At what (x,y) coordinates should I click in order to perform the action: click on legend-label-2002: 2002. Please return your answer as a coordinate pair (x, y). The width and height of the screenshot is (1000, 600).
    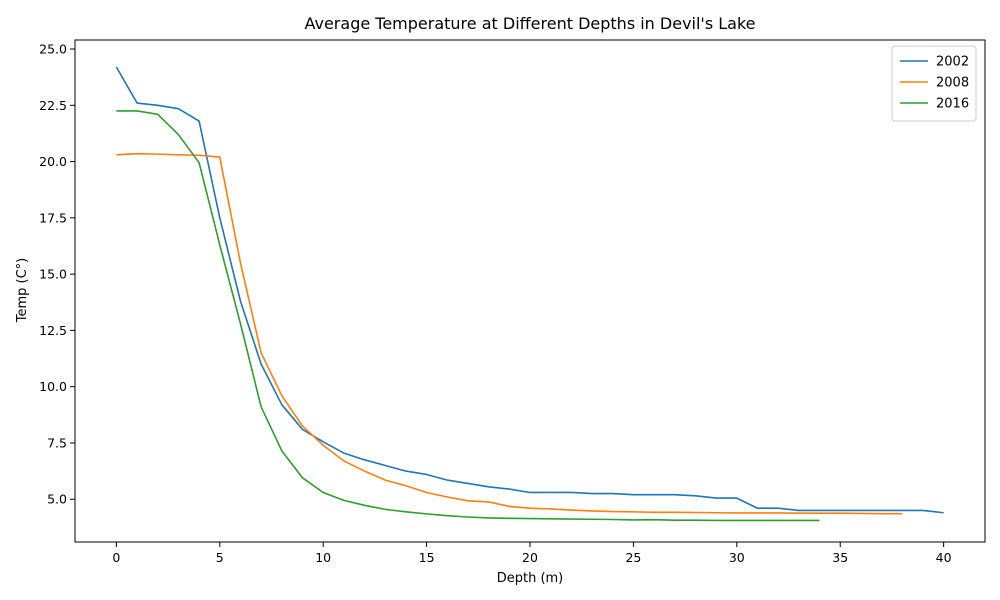
    Looking at the image, I should click on (952, 62).